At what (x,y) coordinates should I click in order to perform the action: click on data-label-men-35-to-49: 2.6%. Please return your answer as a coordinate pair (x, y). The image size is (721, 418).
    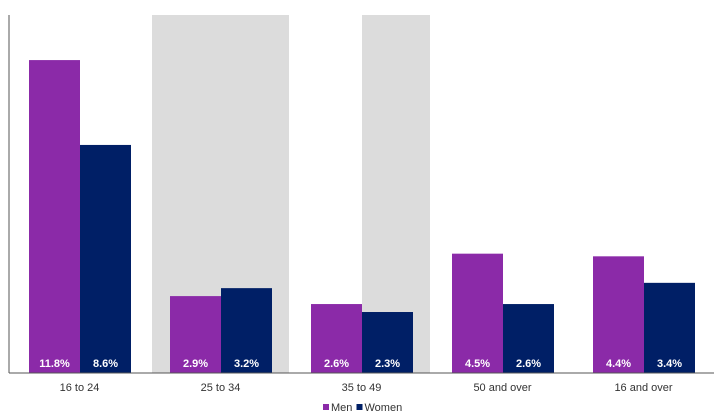
    Looking at the image, I should click on (336, 364).